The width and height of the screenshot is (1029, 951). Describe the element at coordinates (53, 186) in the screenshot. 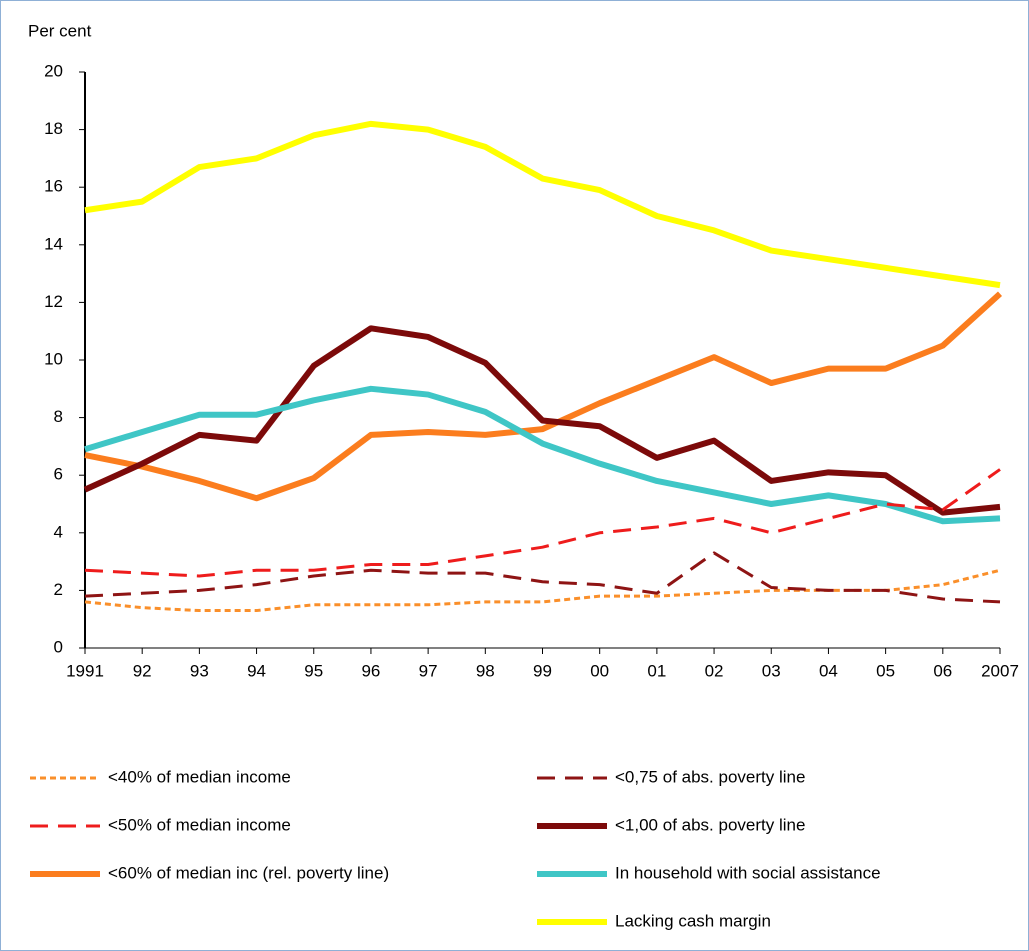

I see `y-tick-label: 16` at that location.